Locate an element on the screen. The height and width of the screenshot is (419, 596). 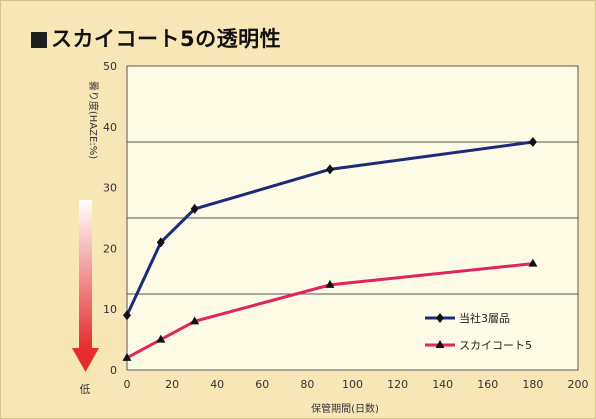
x-tick-label: 100 is located at coordinates (352, 384).